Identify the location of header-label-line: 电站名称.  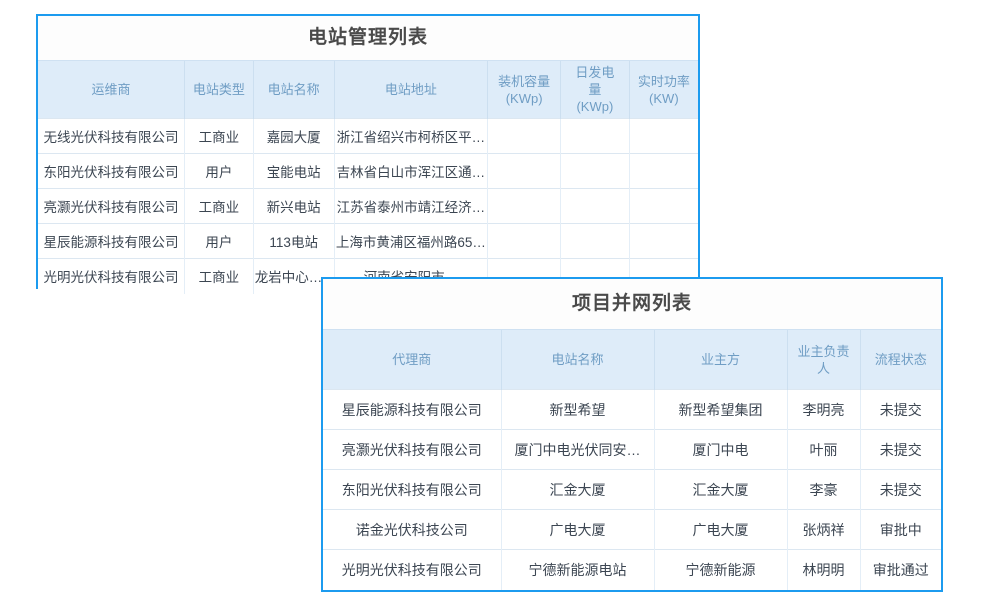
(293, 89).